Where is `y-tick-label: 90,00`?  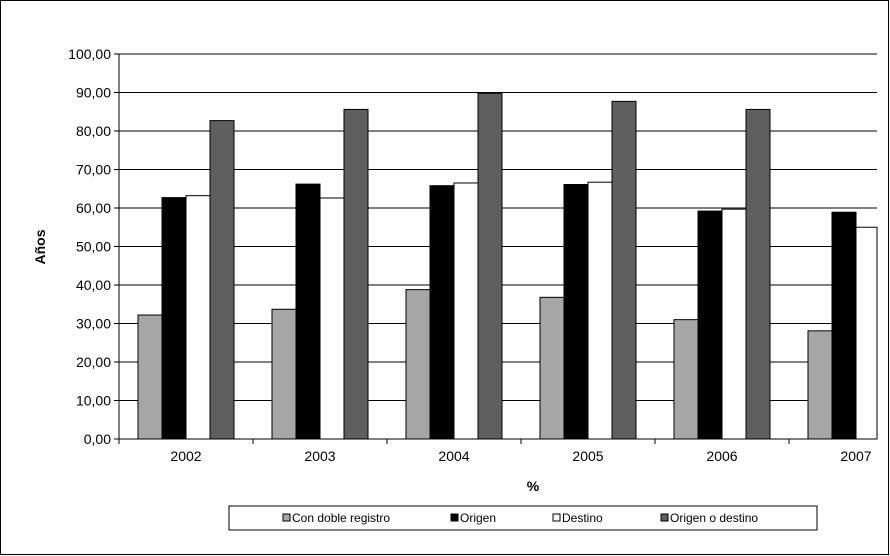 y-tick-label: 90,00 is located at coordinates (93, 93).